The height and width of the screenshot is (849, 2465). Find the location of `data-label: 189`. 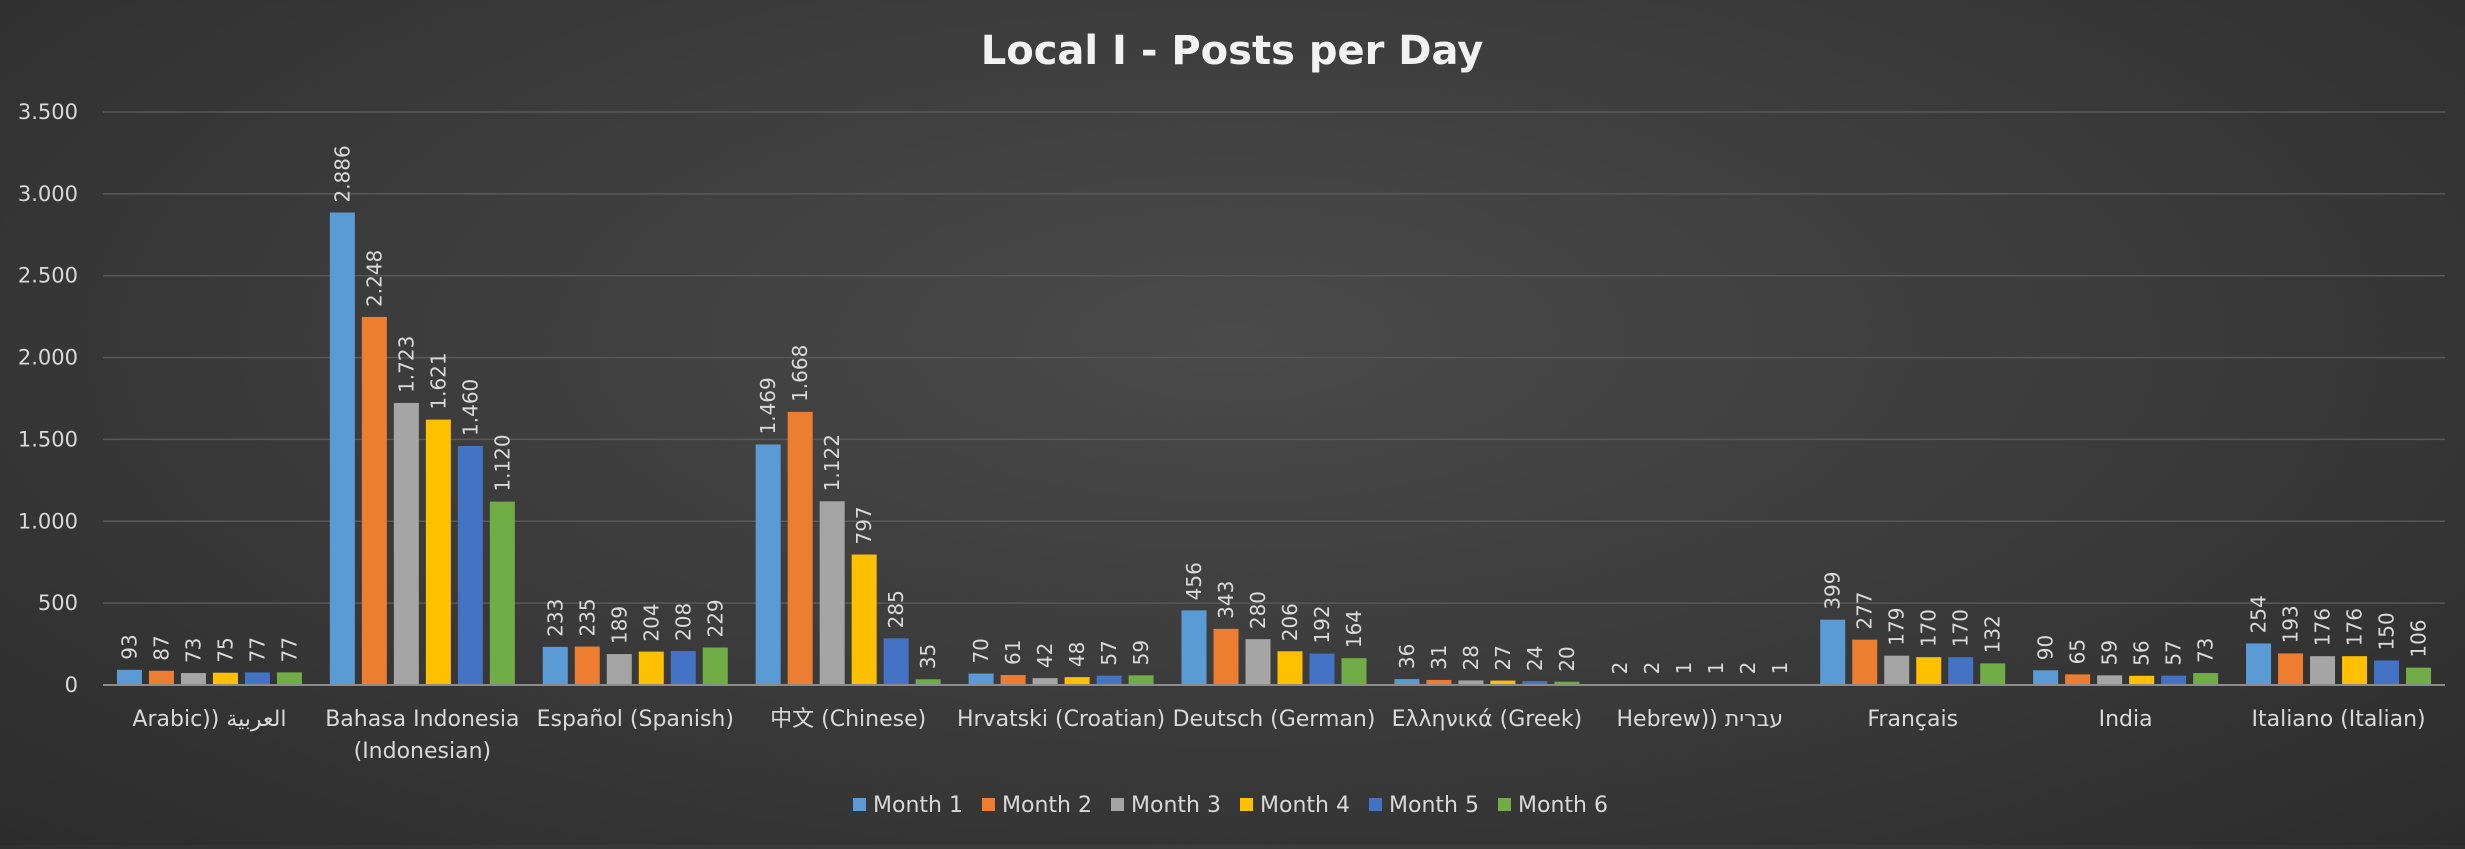

data-label: 189 is located at coordinates (619, 625).